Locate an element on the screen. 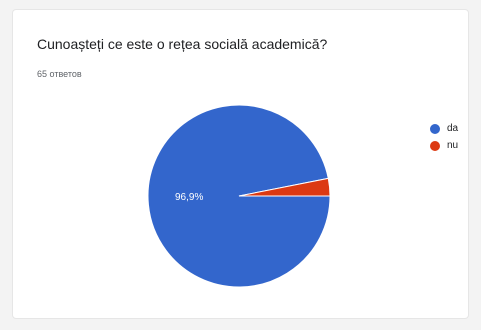 The height and width of the screenshot is (330, 481). legend-label-da: da is located at coordinates (453, 128).